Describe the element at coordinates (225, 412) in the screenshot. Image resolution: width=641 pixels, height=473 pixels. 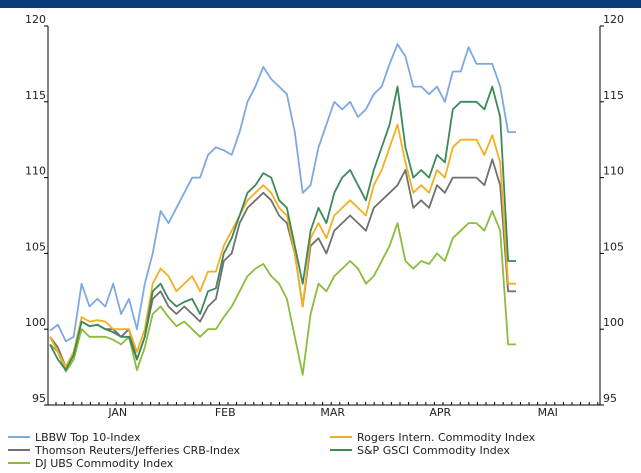
I see `x-tick-label: FEB` at that location.